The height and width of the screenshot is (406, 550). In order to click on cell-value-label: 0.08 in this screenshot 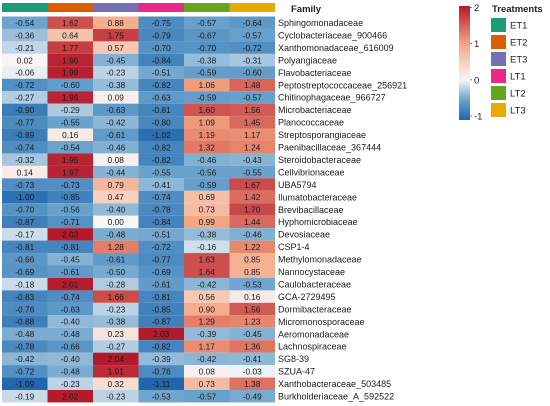, I will do `click(207, 372)`.